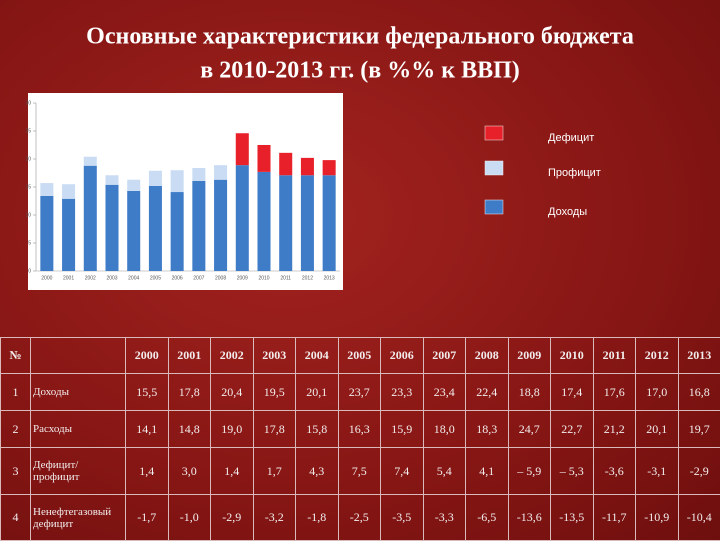 This screenshot has height=541, width=720. Describe the element at coordinates (657, 392) in the screenshot. I see `table-cell: 17,0` at that location.